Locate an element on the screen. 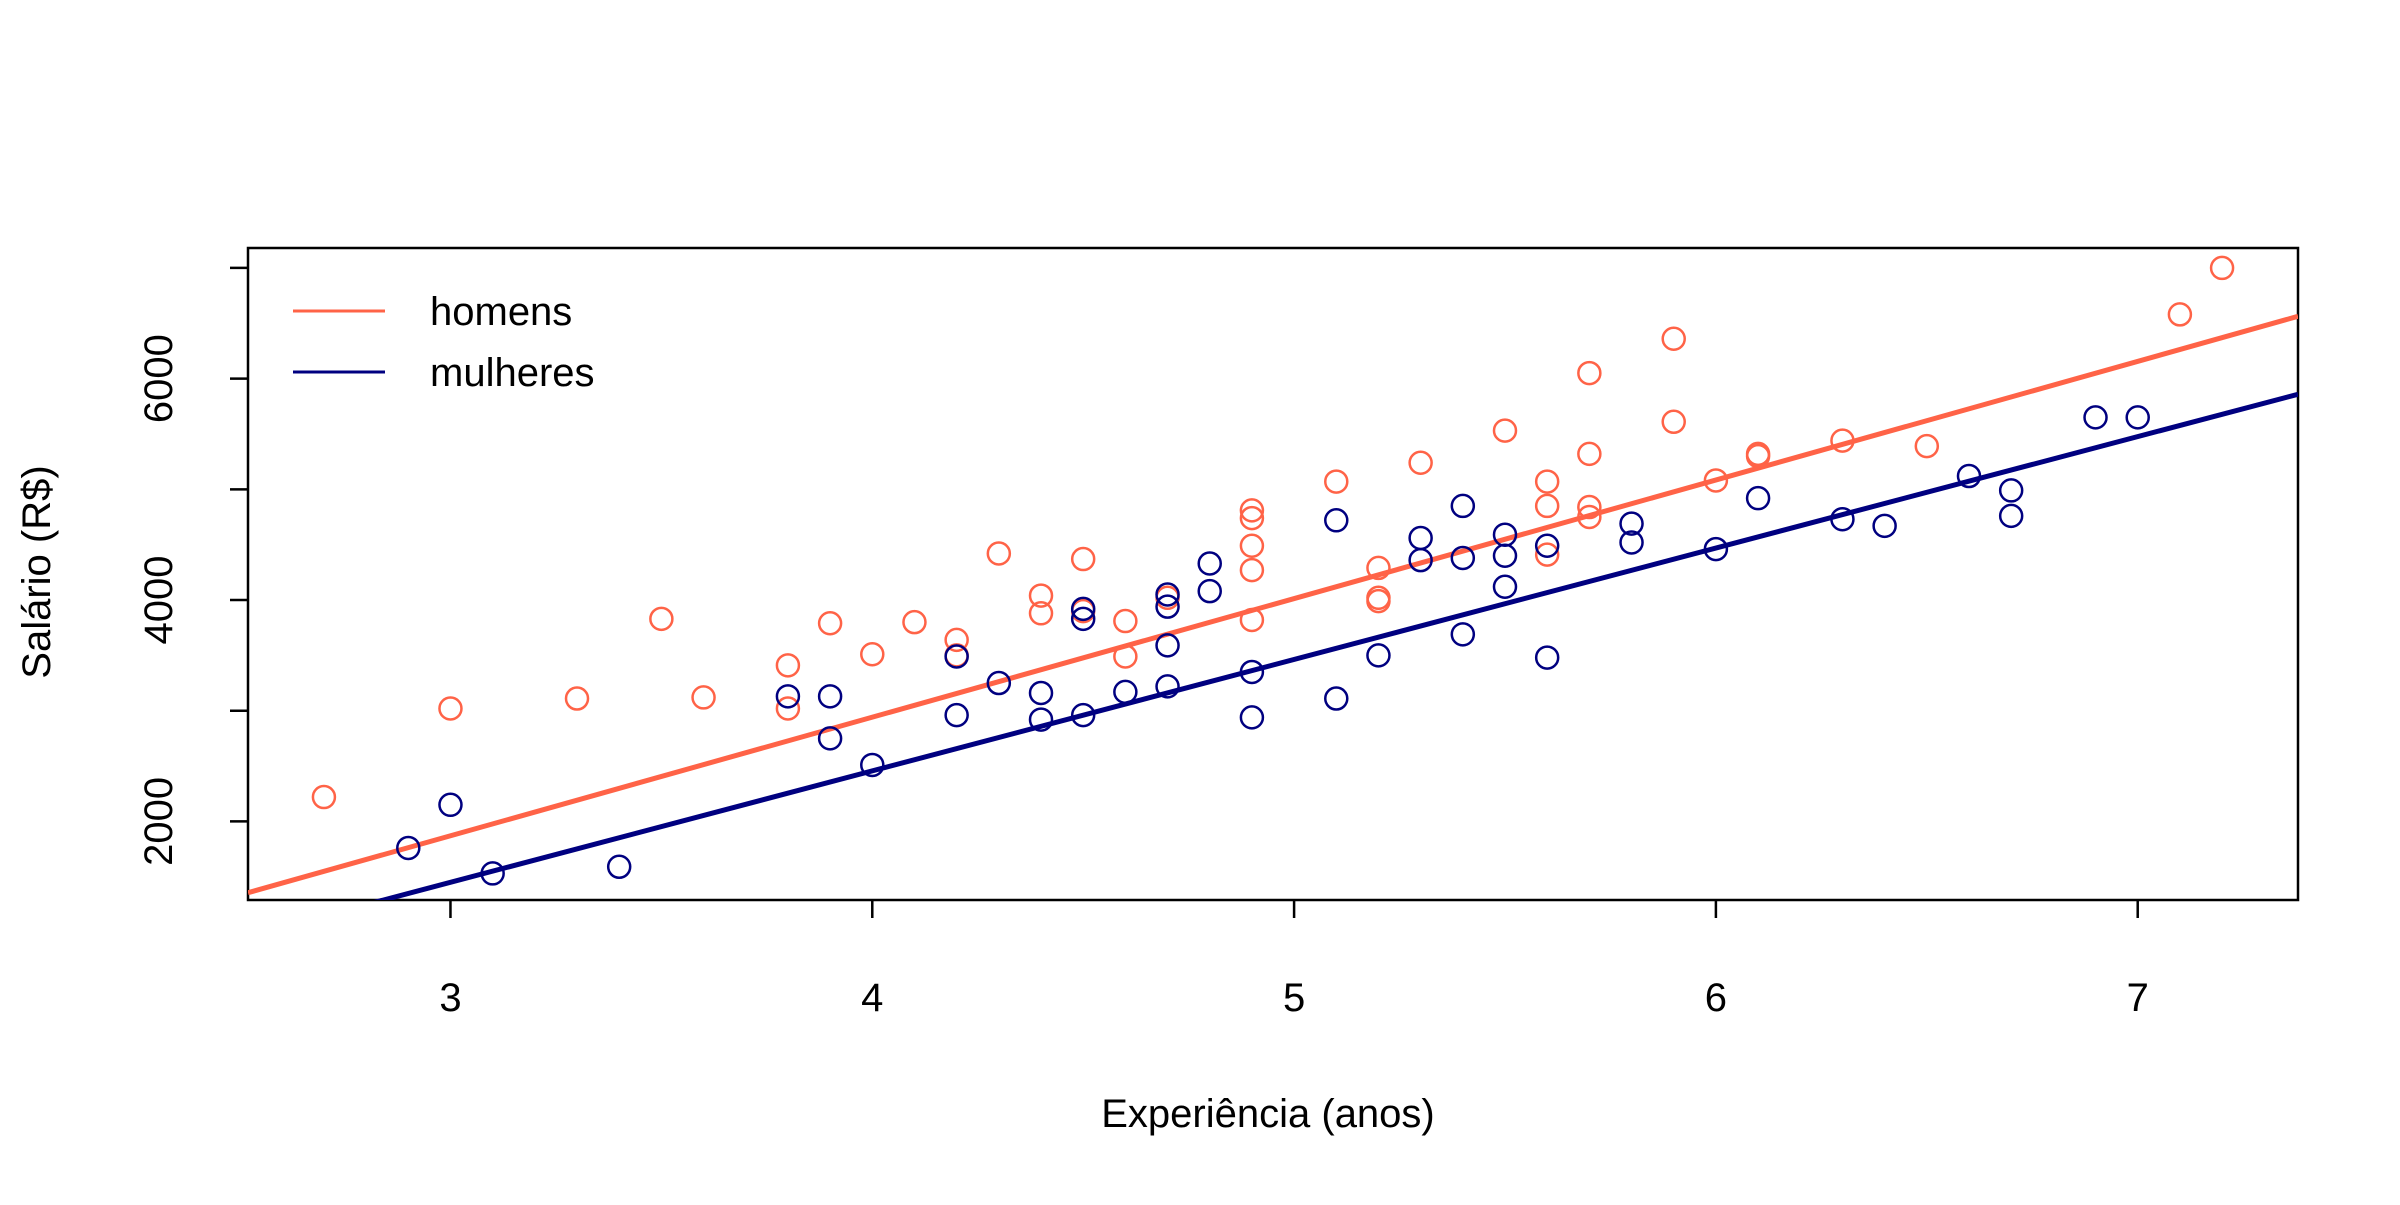 Image resolution: width=2400 pixels, height=1205 pixels. x-tick-label: 5 is located at coordinates (1294, 998).